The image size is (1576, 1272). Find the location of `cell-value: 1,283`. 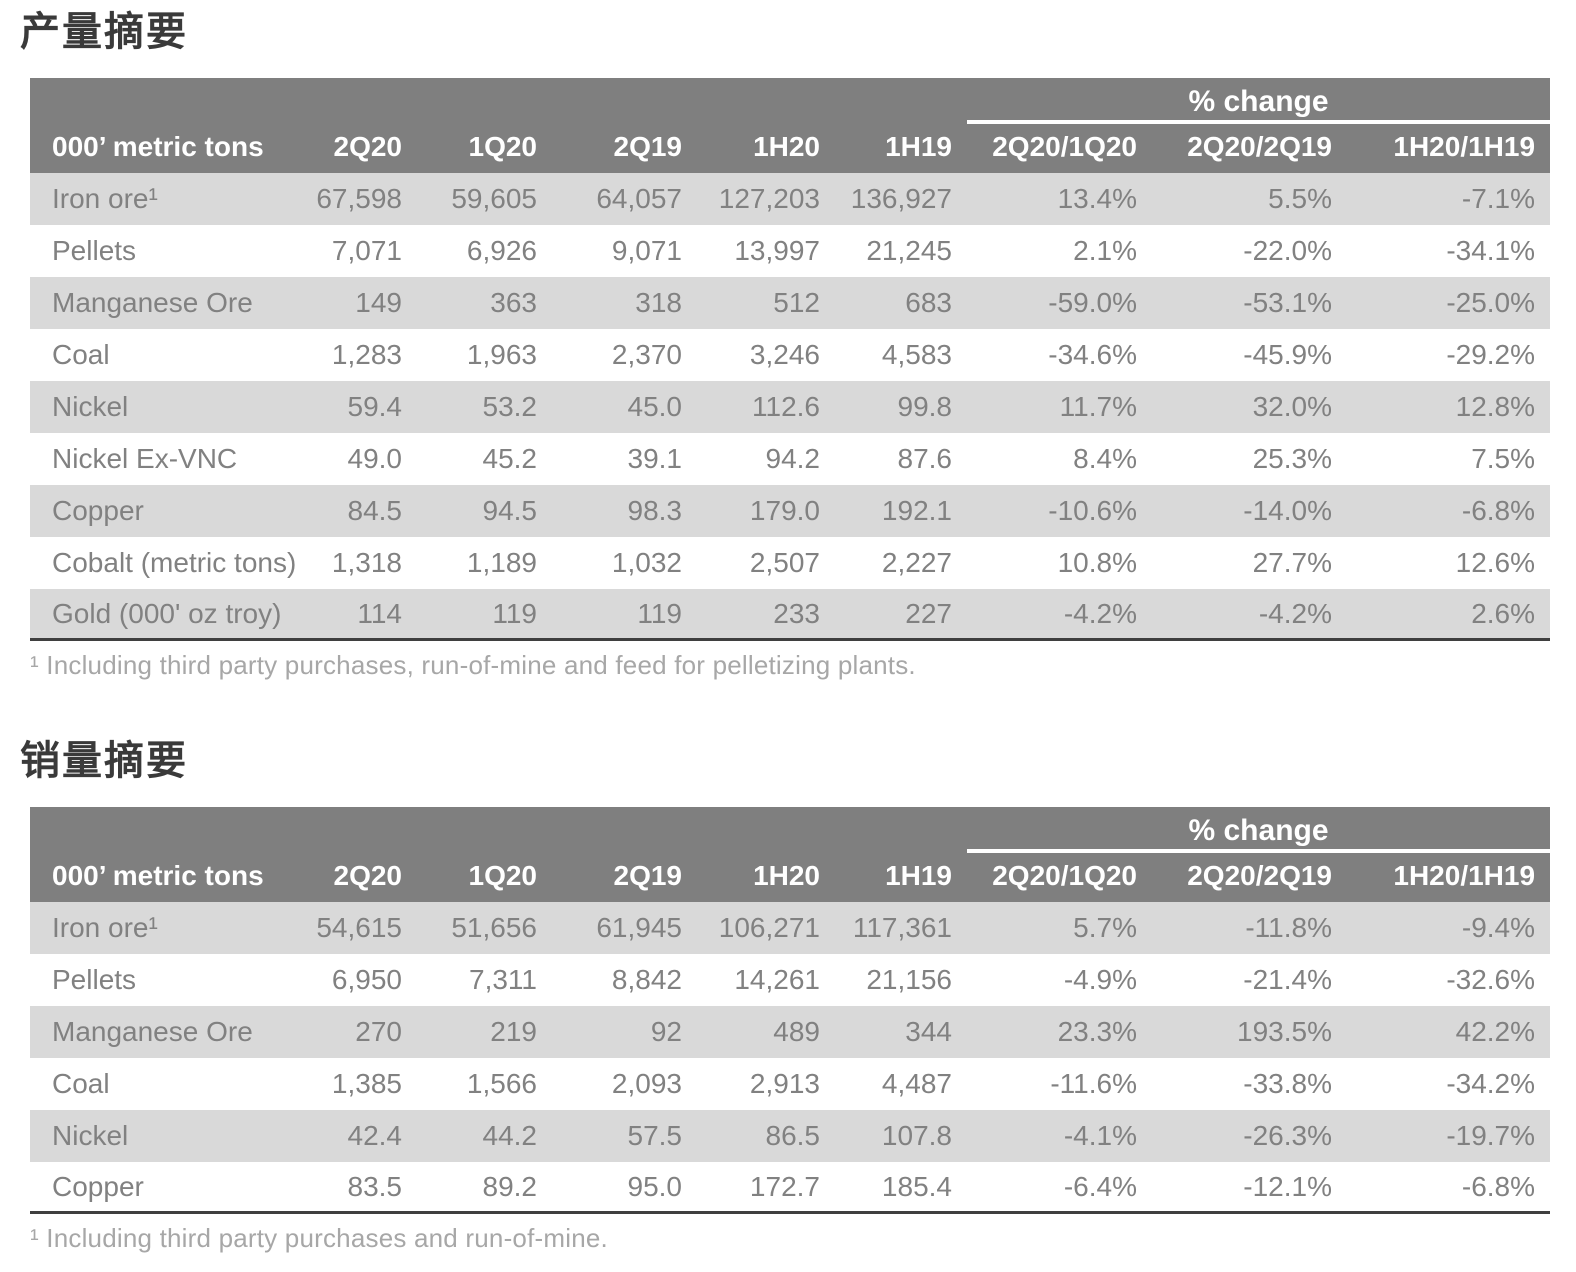

cell-value: 1,283 is located at coordinates (348, 355).